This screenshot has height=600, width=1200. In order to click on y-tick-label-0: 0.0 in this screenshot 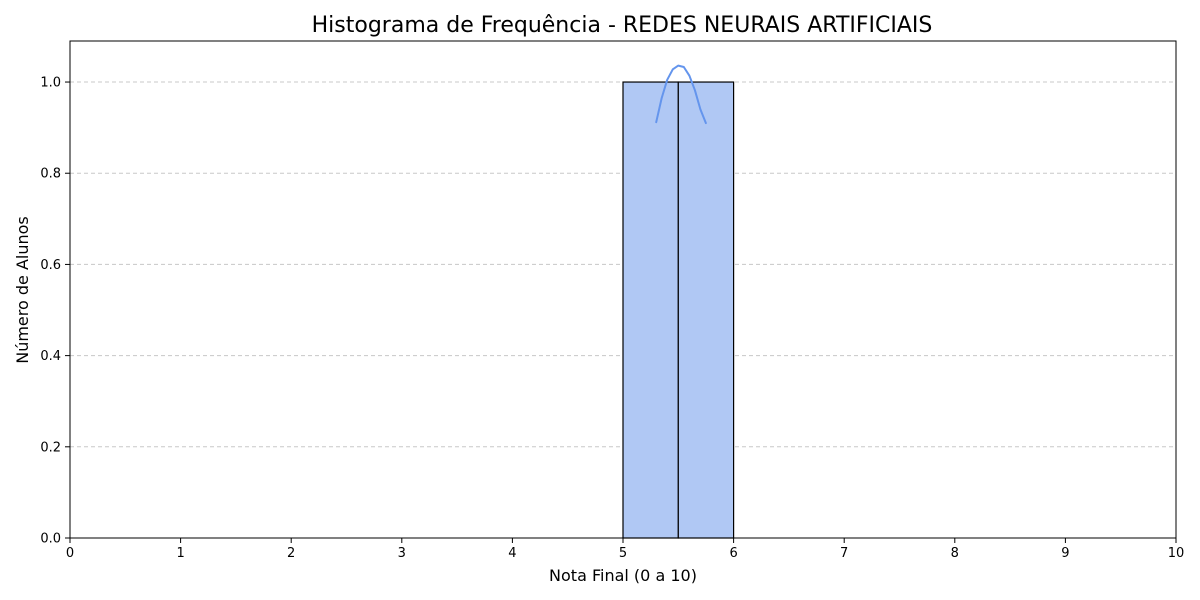, I will do `click(50, 539)`.